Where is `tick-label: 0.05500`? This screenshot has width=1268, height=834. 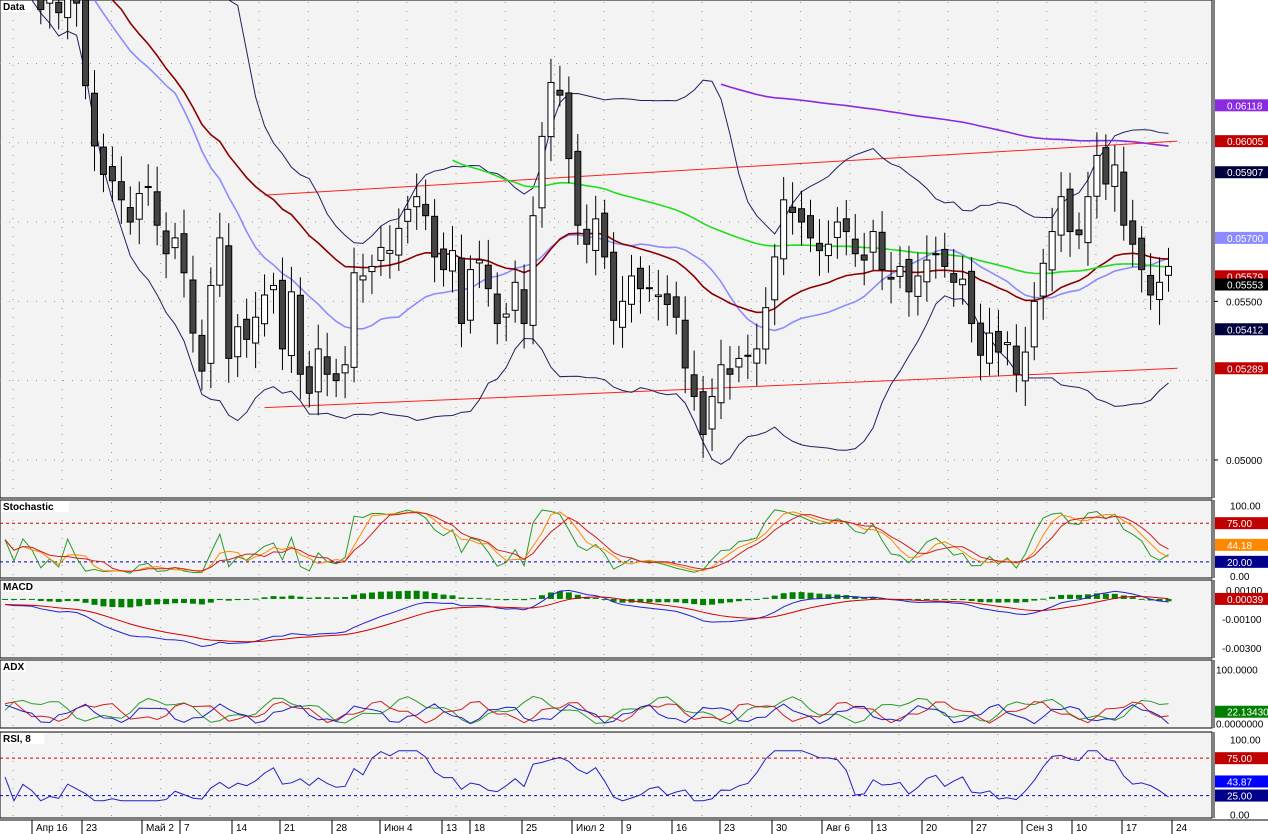
tick-label: 0.05500 is located at coordinates (1244, 302).